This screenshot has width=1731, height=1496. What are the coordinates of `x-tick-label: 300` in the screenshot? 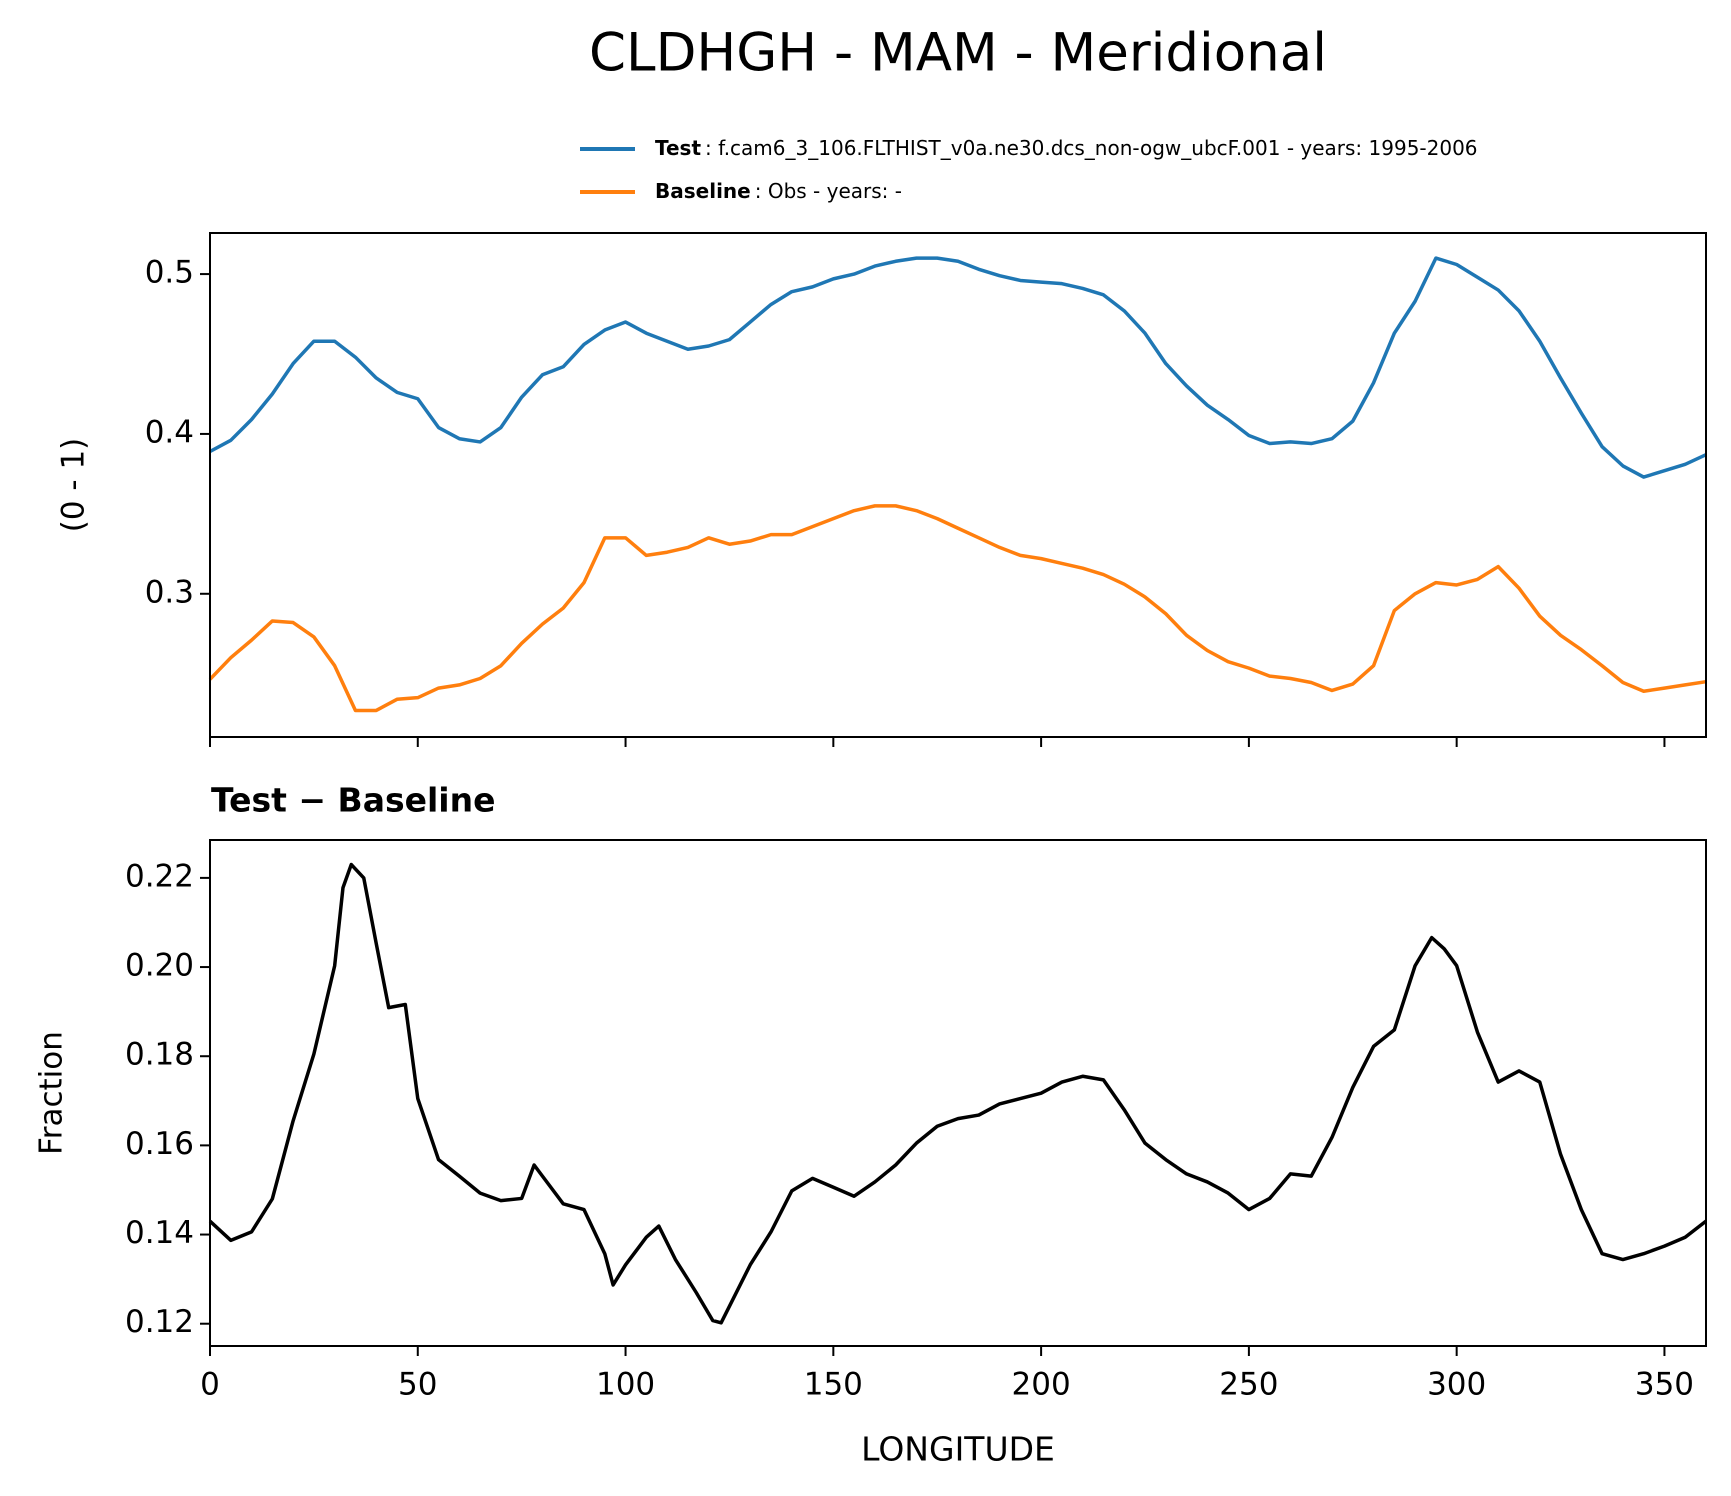 It's located at (1456, 1385).